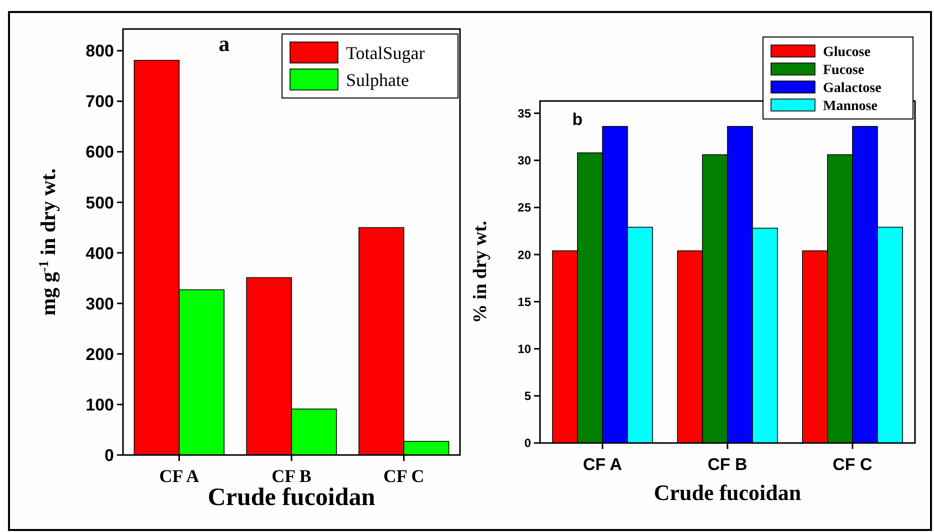 The width and height of the screenshot is (934, 532). I want to click on y-tick-label: 5, so click(528, 396).